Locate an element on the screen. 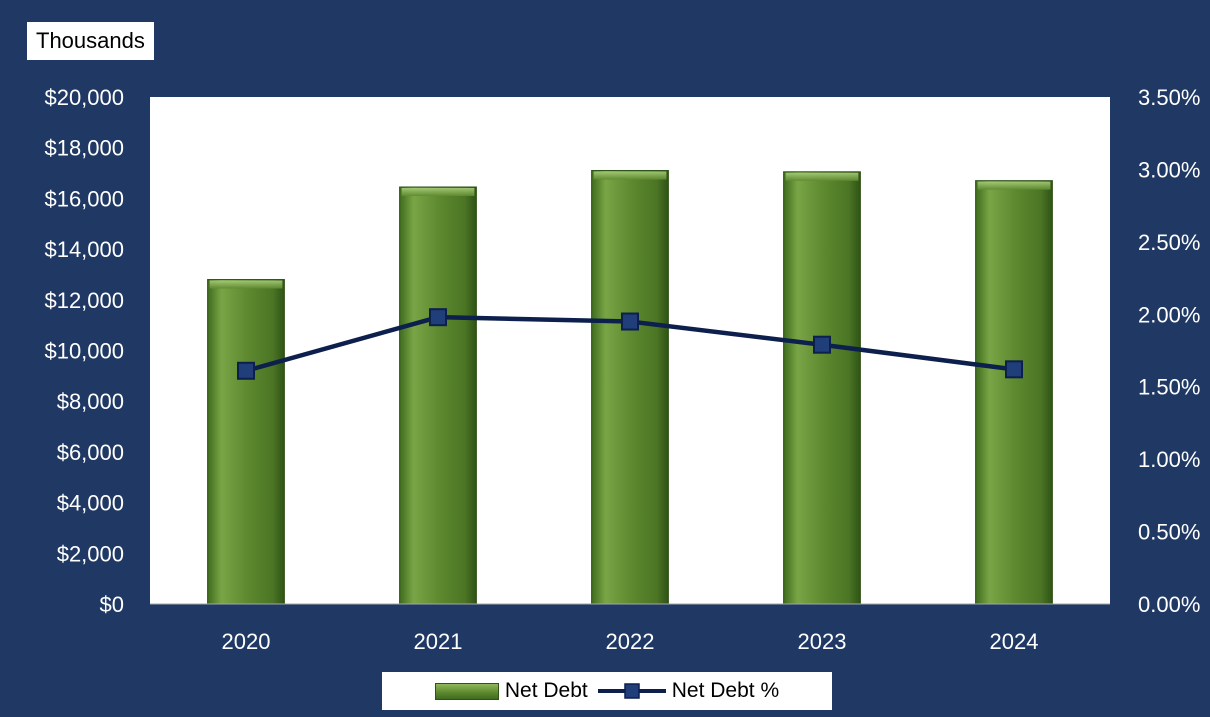 The width and height of the screenshot is (1210, 717). y-left-tick-label: $14,000 is located at coordinates (84, 249).